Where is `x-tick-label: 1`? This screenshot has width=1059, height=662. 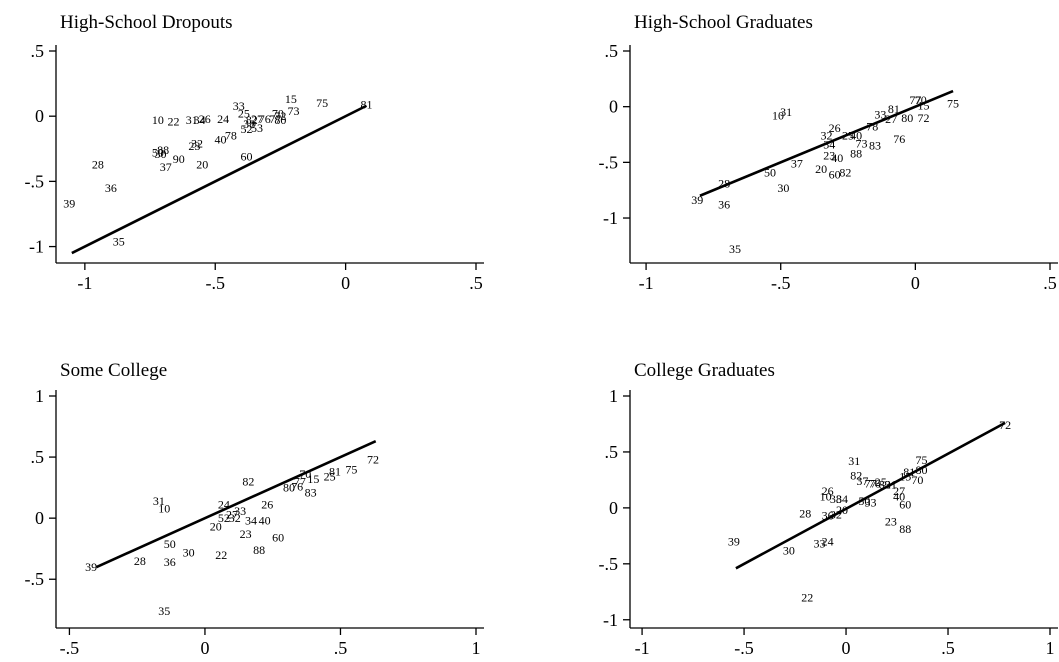
x-tick-label: 1 is located at coordinates (476, 648).